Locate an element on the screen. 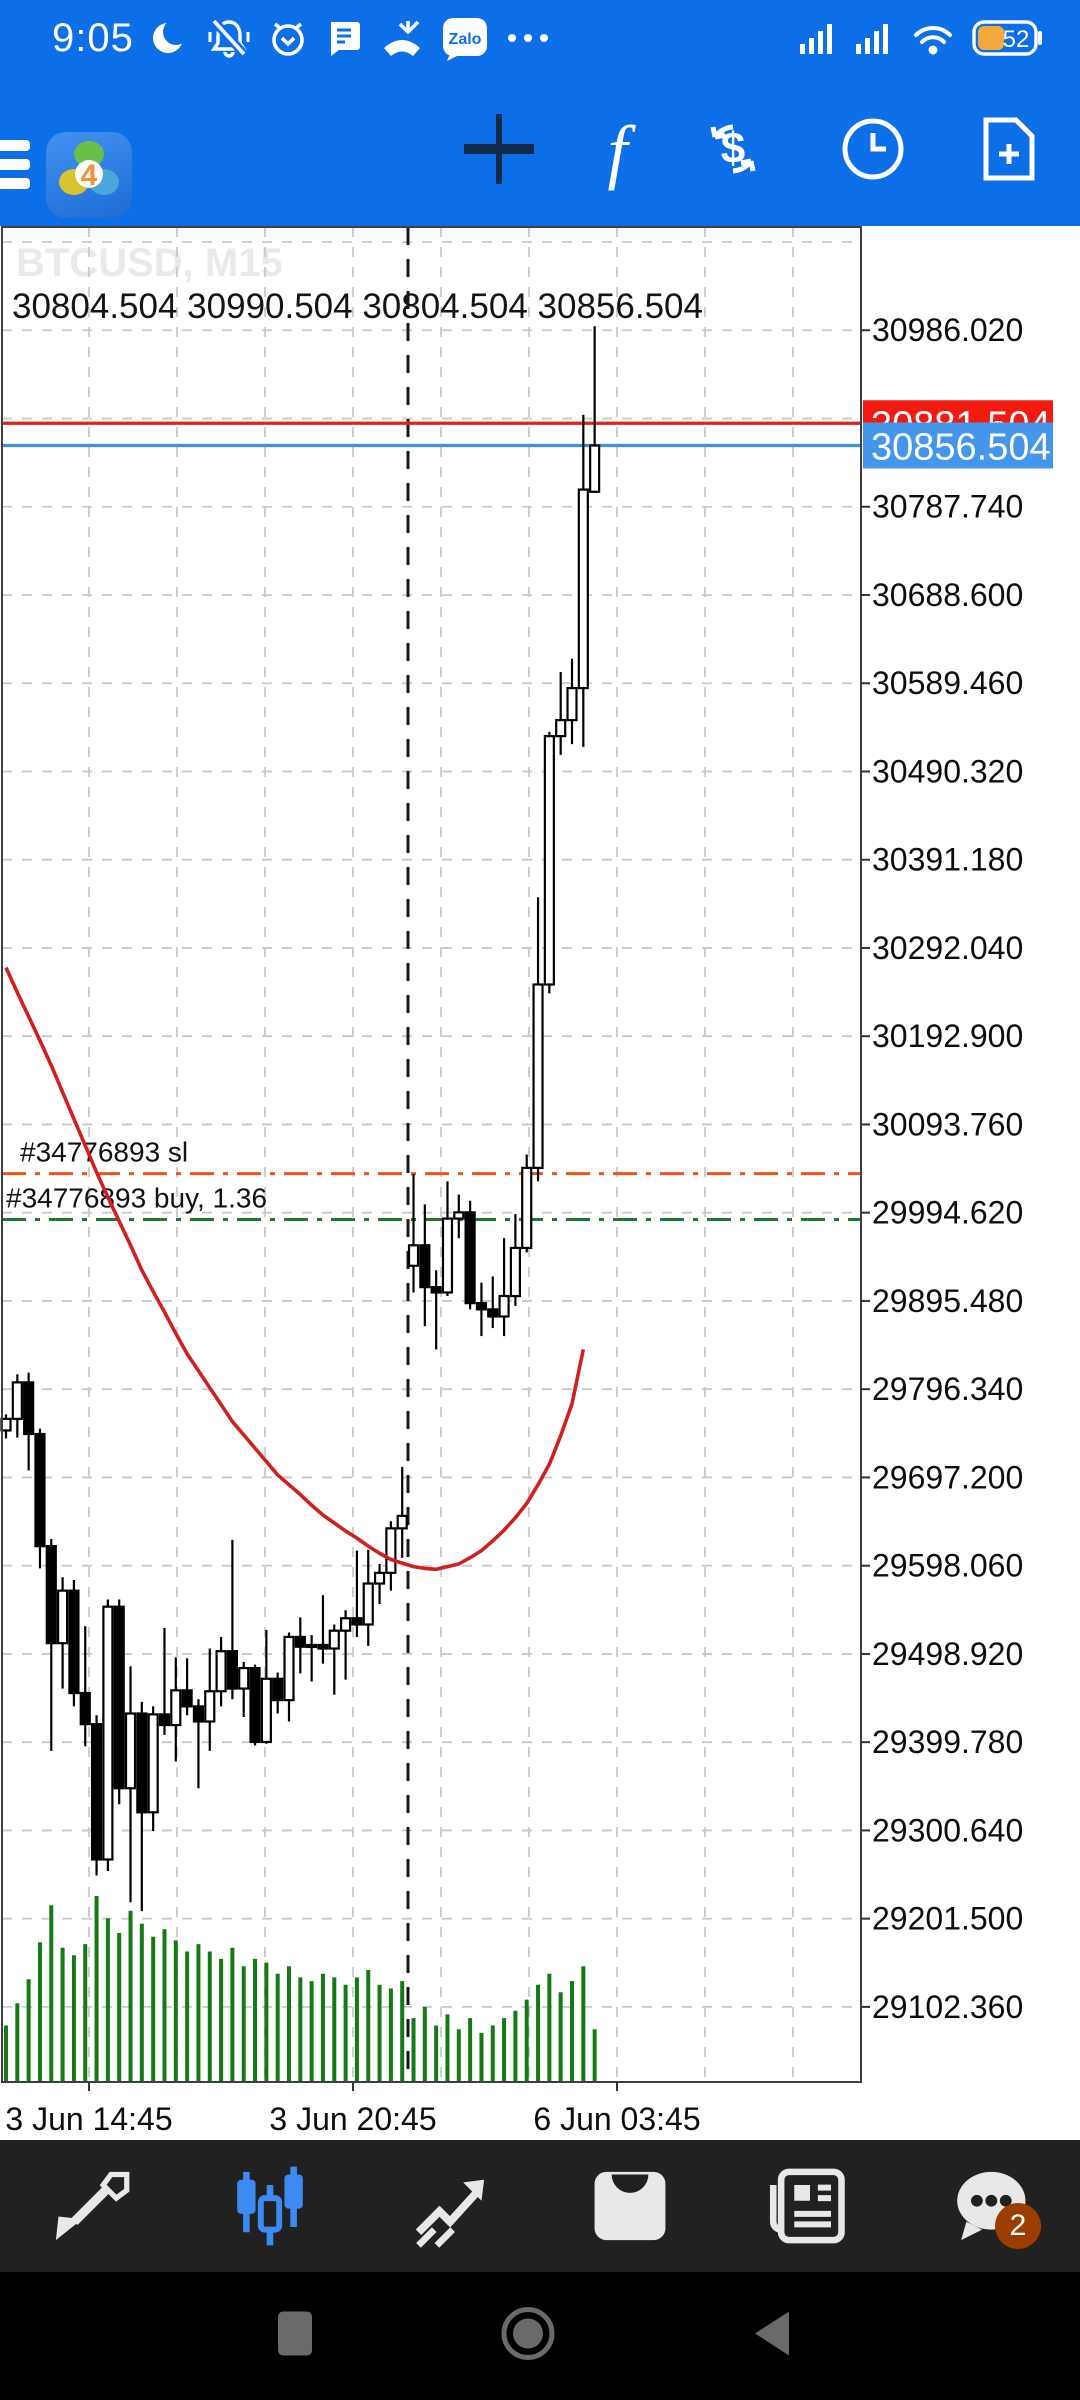 The image size is (1080, 2400). y-axis-label: 30391.180 is located at coordinates (947, 860).